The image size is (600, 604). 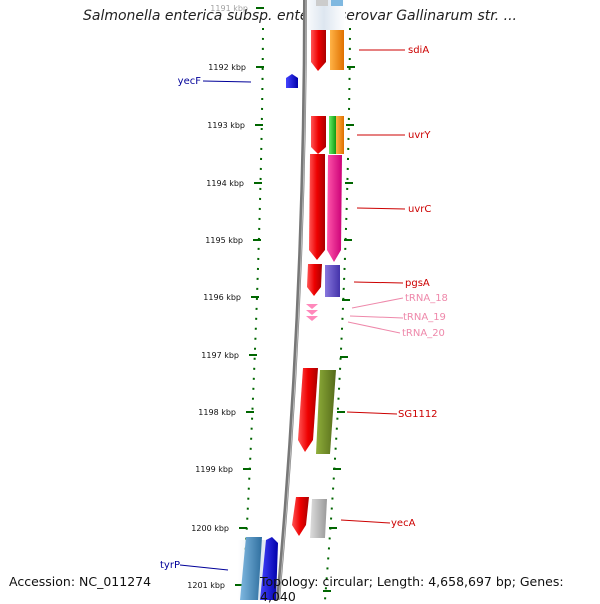 I want to click on accession-text: Accession: NC_011274, so click(x=80, y=581).